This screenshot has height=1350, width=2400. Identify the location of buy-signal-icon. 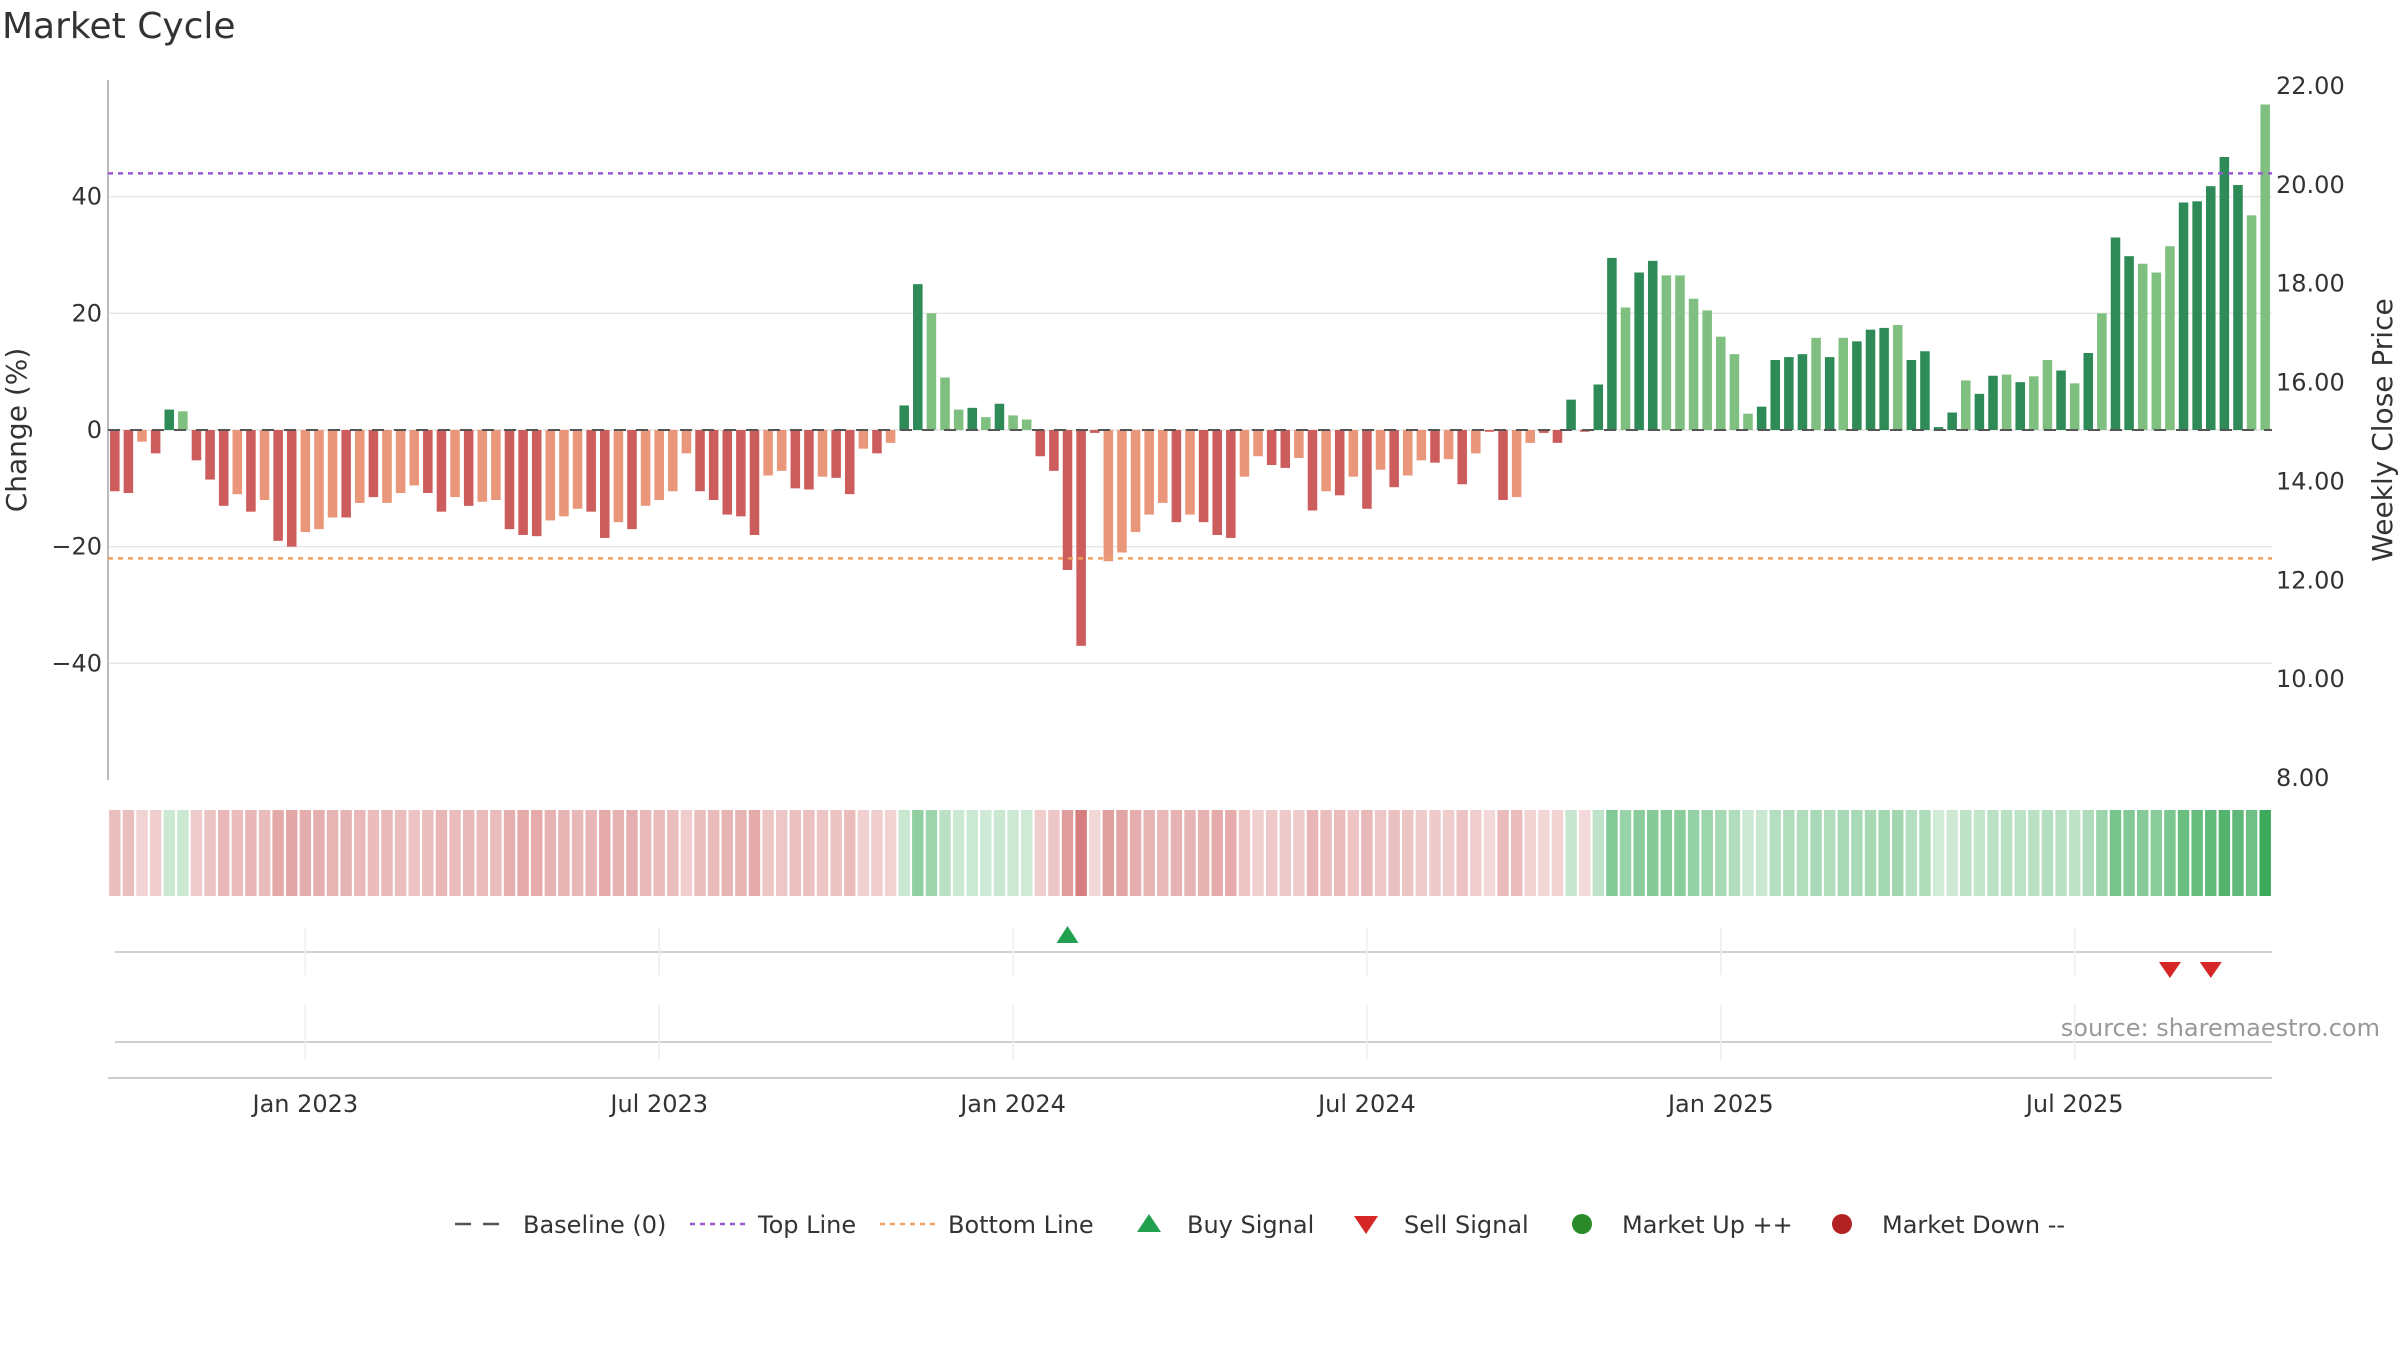
(1149, 1223).